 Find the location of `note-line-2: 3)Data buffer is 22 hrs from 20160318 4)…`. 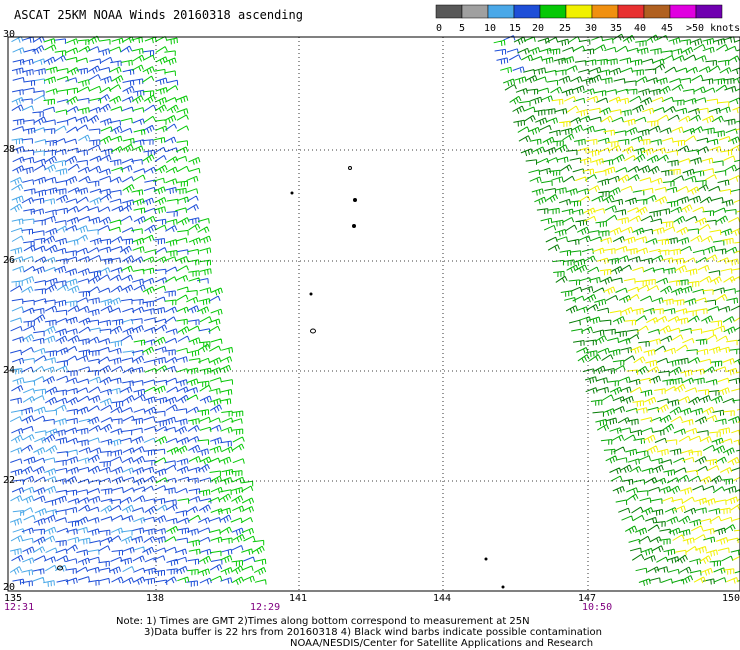

note-line-2: 3)Data buffer is 22 hrs from 20160318 4)… is located at coordinates (373, 632).